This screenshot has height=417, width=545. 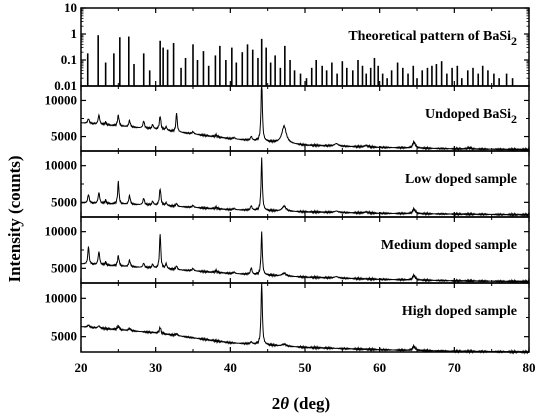 I want to click on panel-label-0: Theoretical pattern of BaSi2, so click(x=432, y=38).